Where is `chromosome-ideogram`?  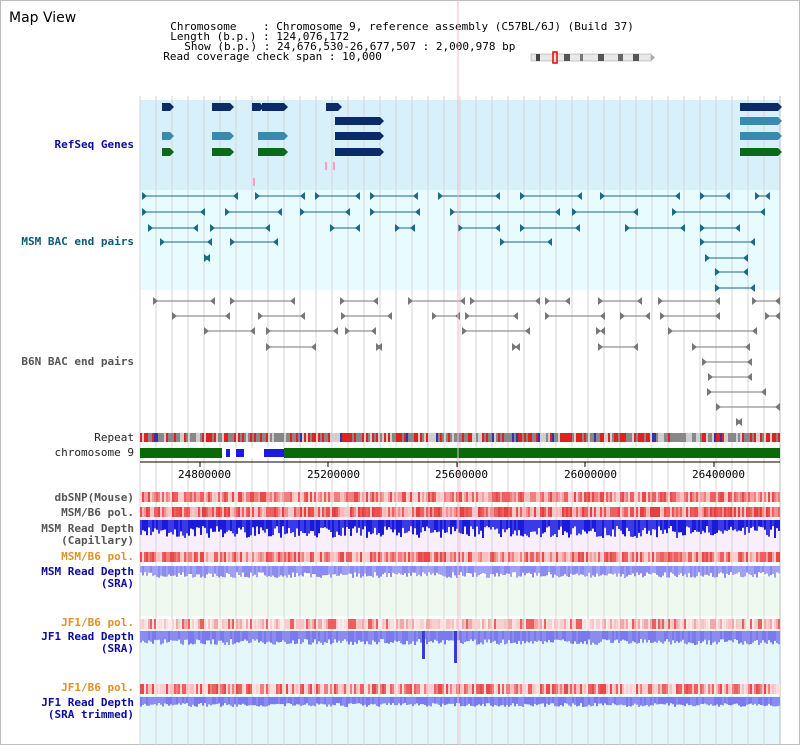 chromosome-ideogram is located at coordinates (593, 58).